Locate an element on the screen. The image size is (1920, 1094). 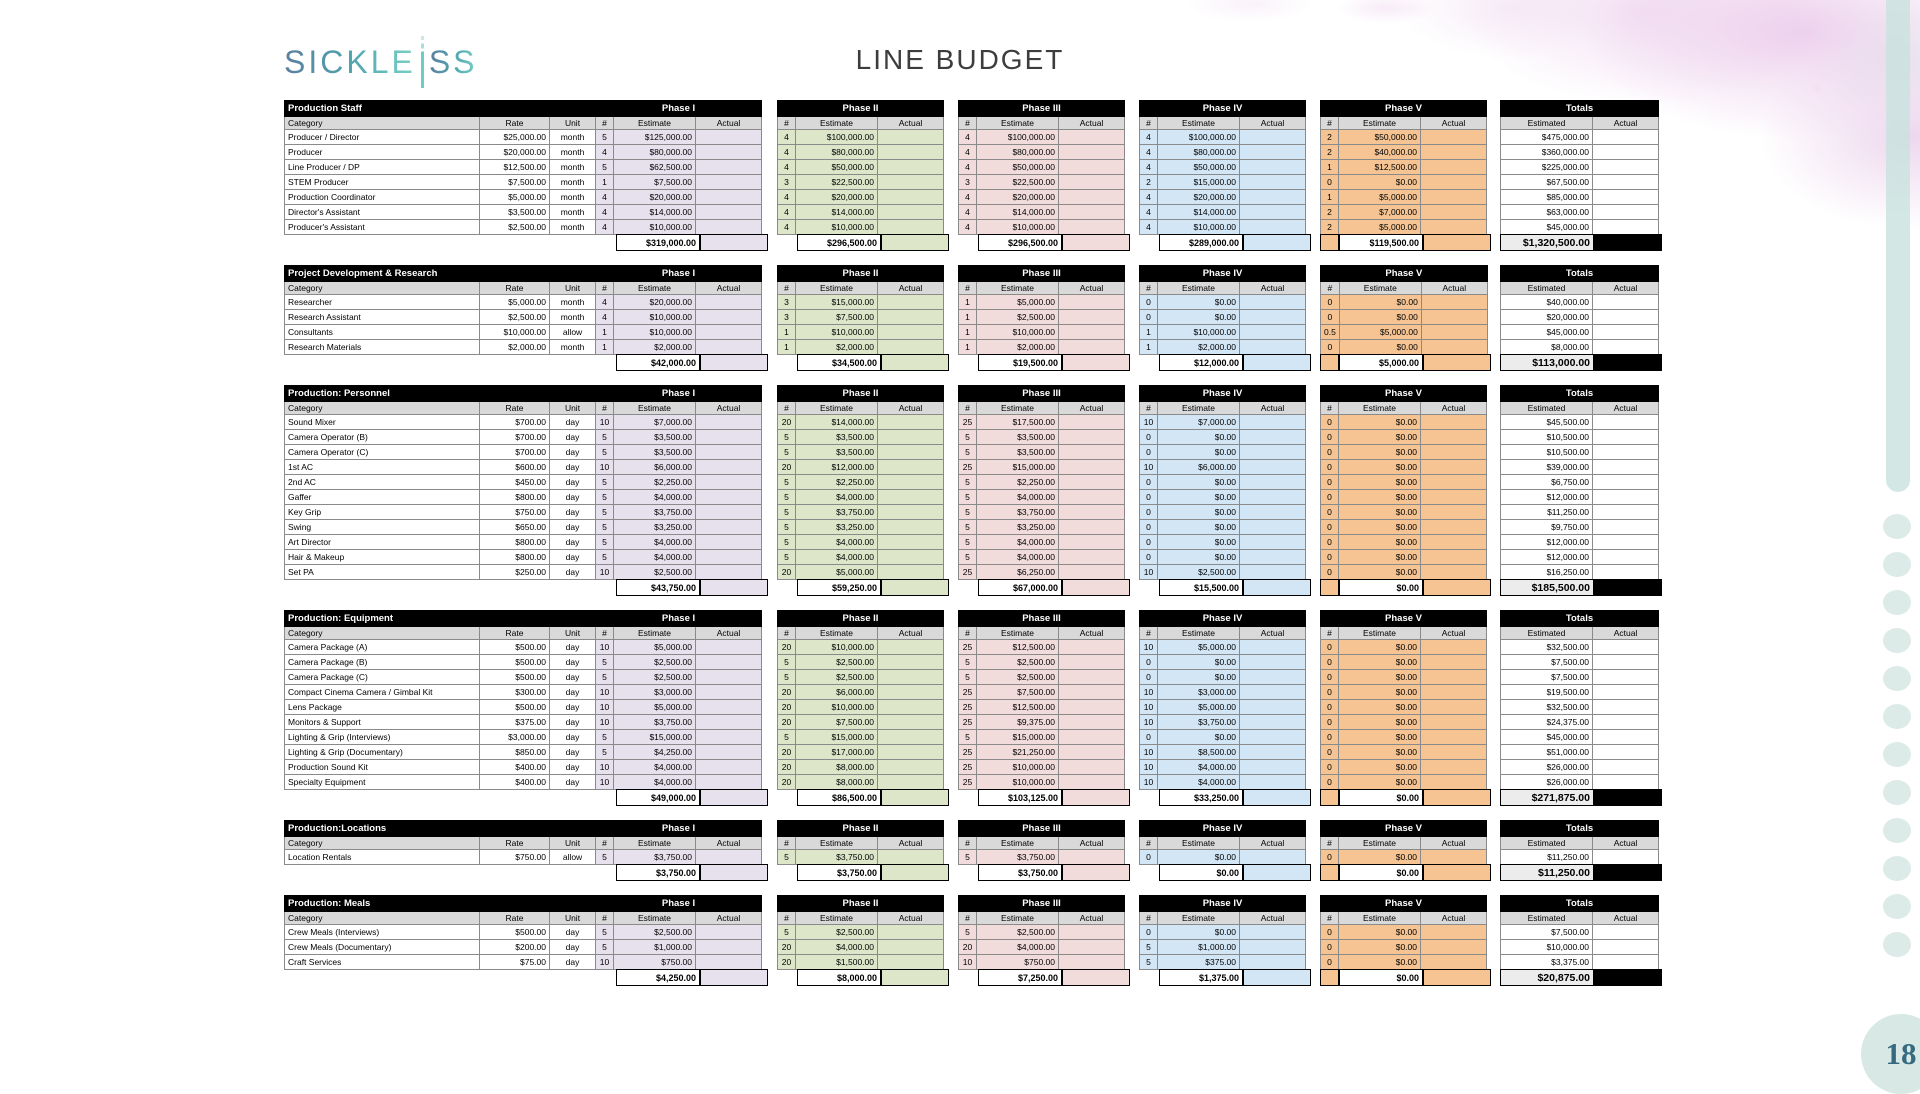
estimate-cell: $12,000.00 is located at coordinates (836, 467).